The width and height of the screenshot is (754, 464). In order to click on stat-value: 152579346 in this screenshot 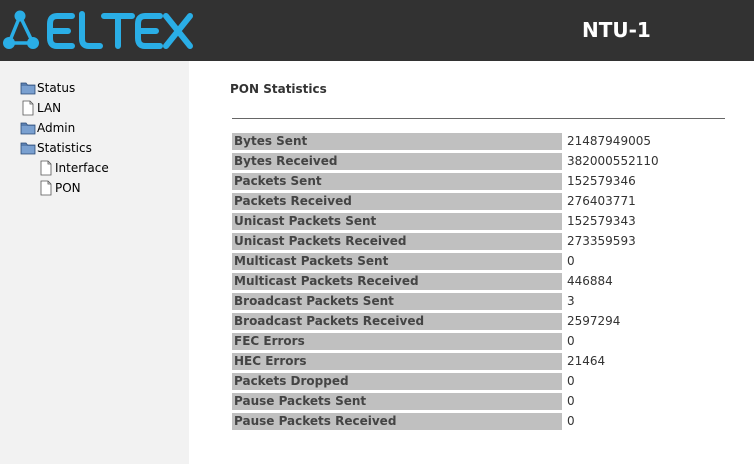, I will do `click(601, 181)`.